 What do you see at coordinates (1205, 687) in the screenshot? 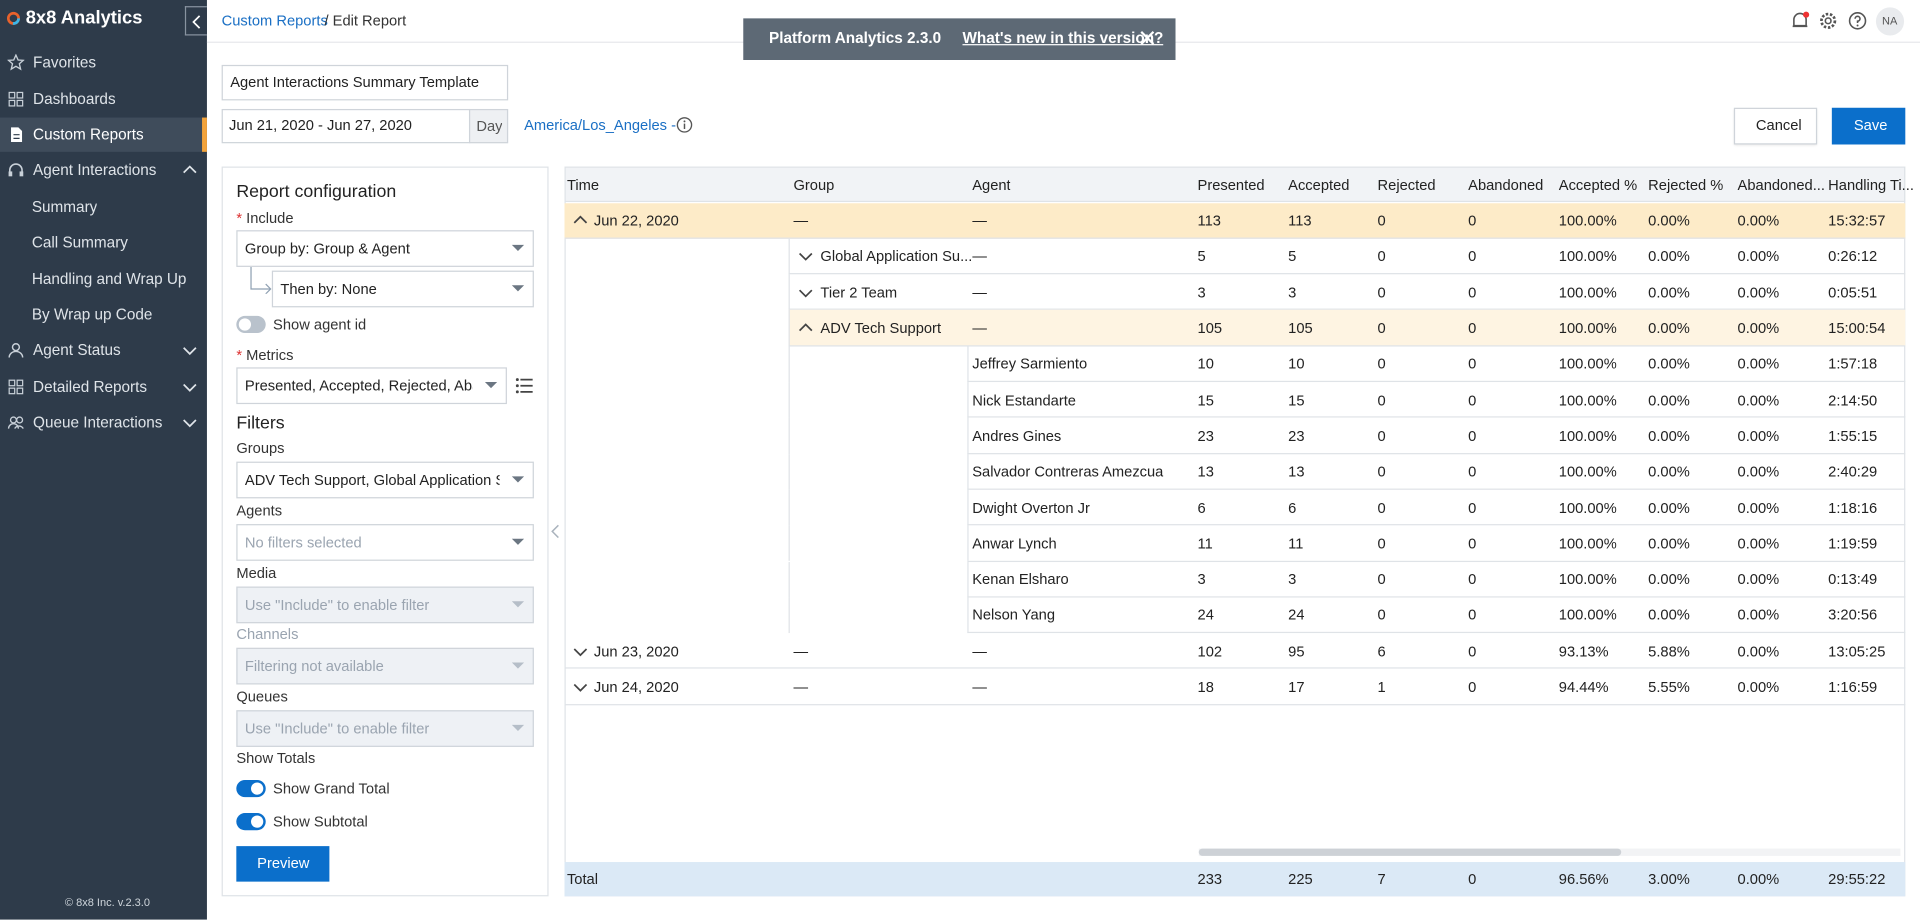
I see `cell: 18` at bounding box center [1205, 687].